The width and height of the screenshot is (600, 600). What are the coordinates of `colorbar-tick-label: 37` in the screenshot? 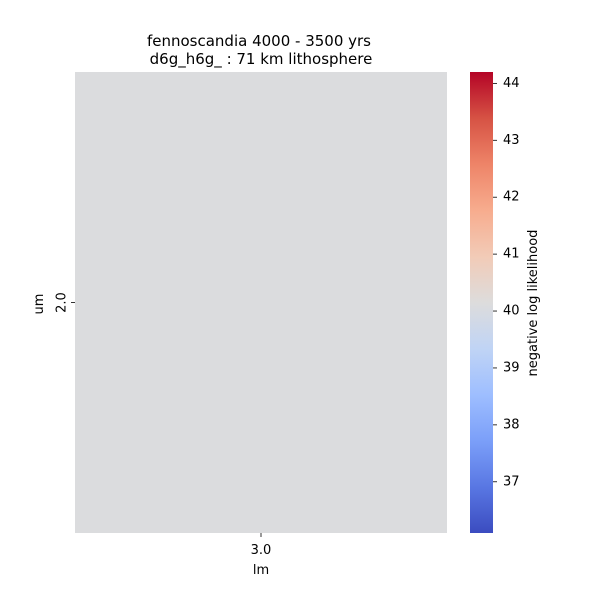 It's located at (511, 481).